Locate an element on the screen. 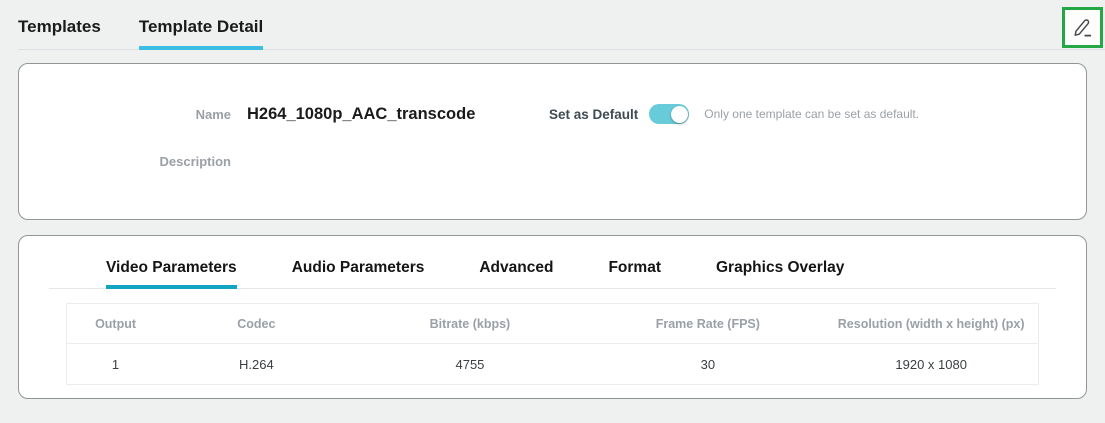  set-as-default-hint: Only one template can be set as default. is located at coordinates (812, 114).